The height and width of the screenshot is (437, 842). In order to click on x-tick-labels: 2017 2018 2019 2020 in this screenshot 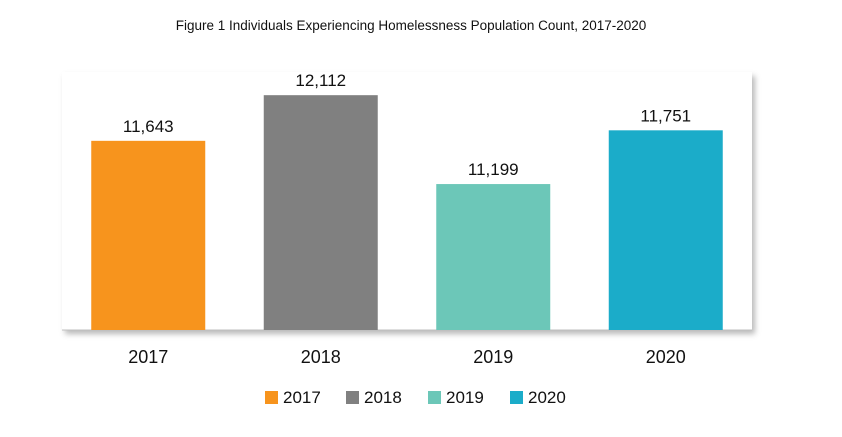, I will do `click(407, 357)`.